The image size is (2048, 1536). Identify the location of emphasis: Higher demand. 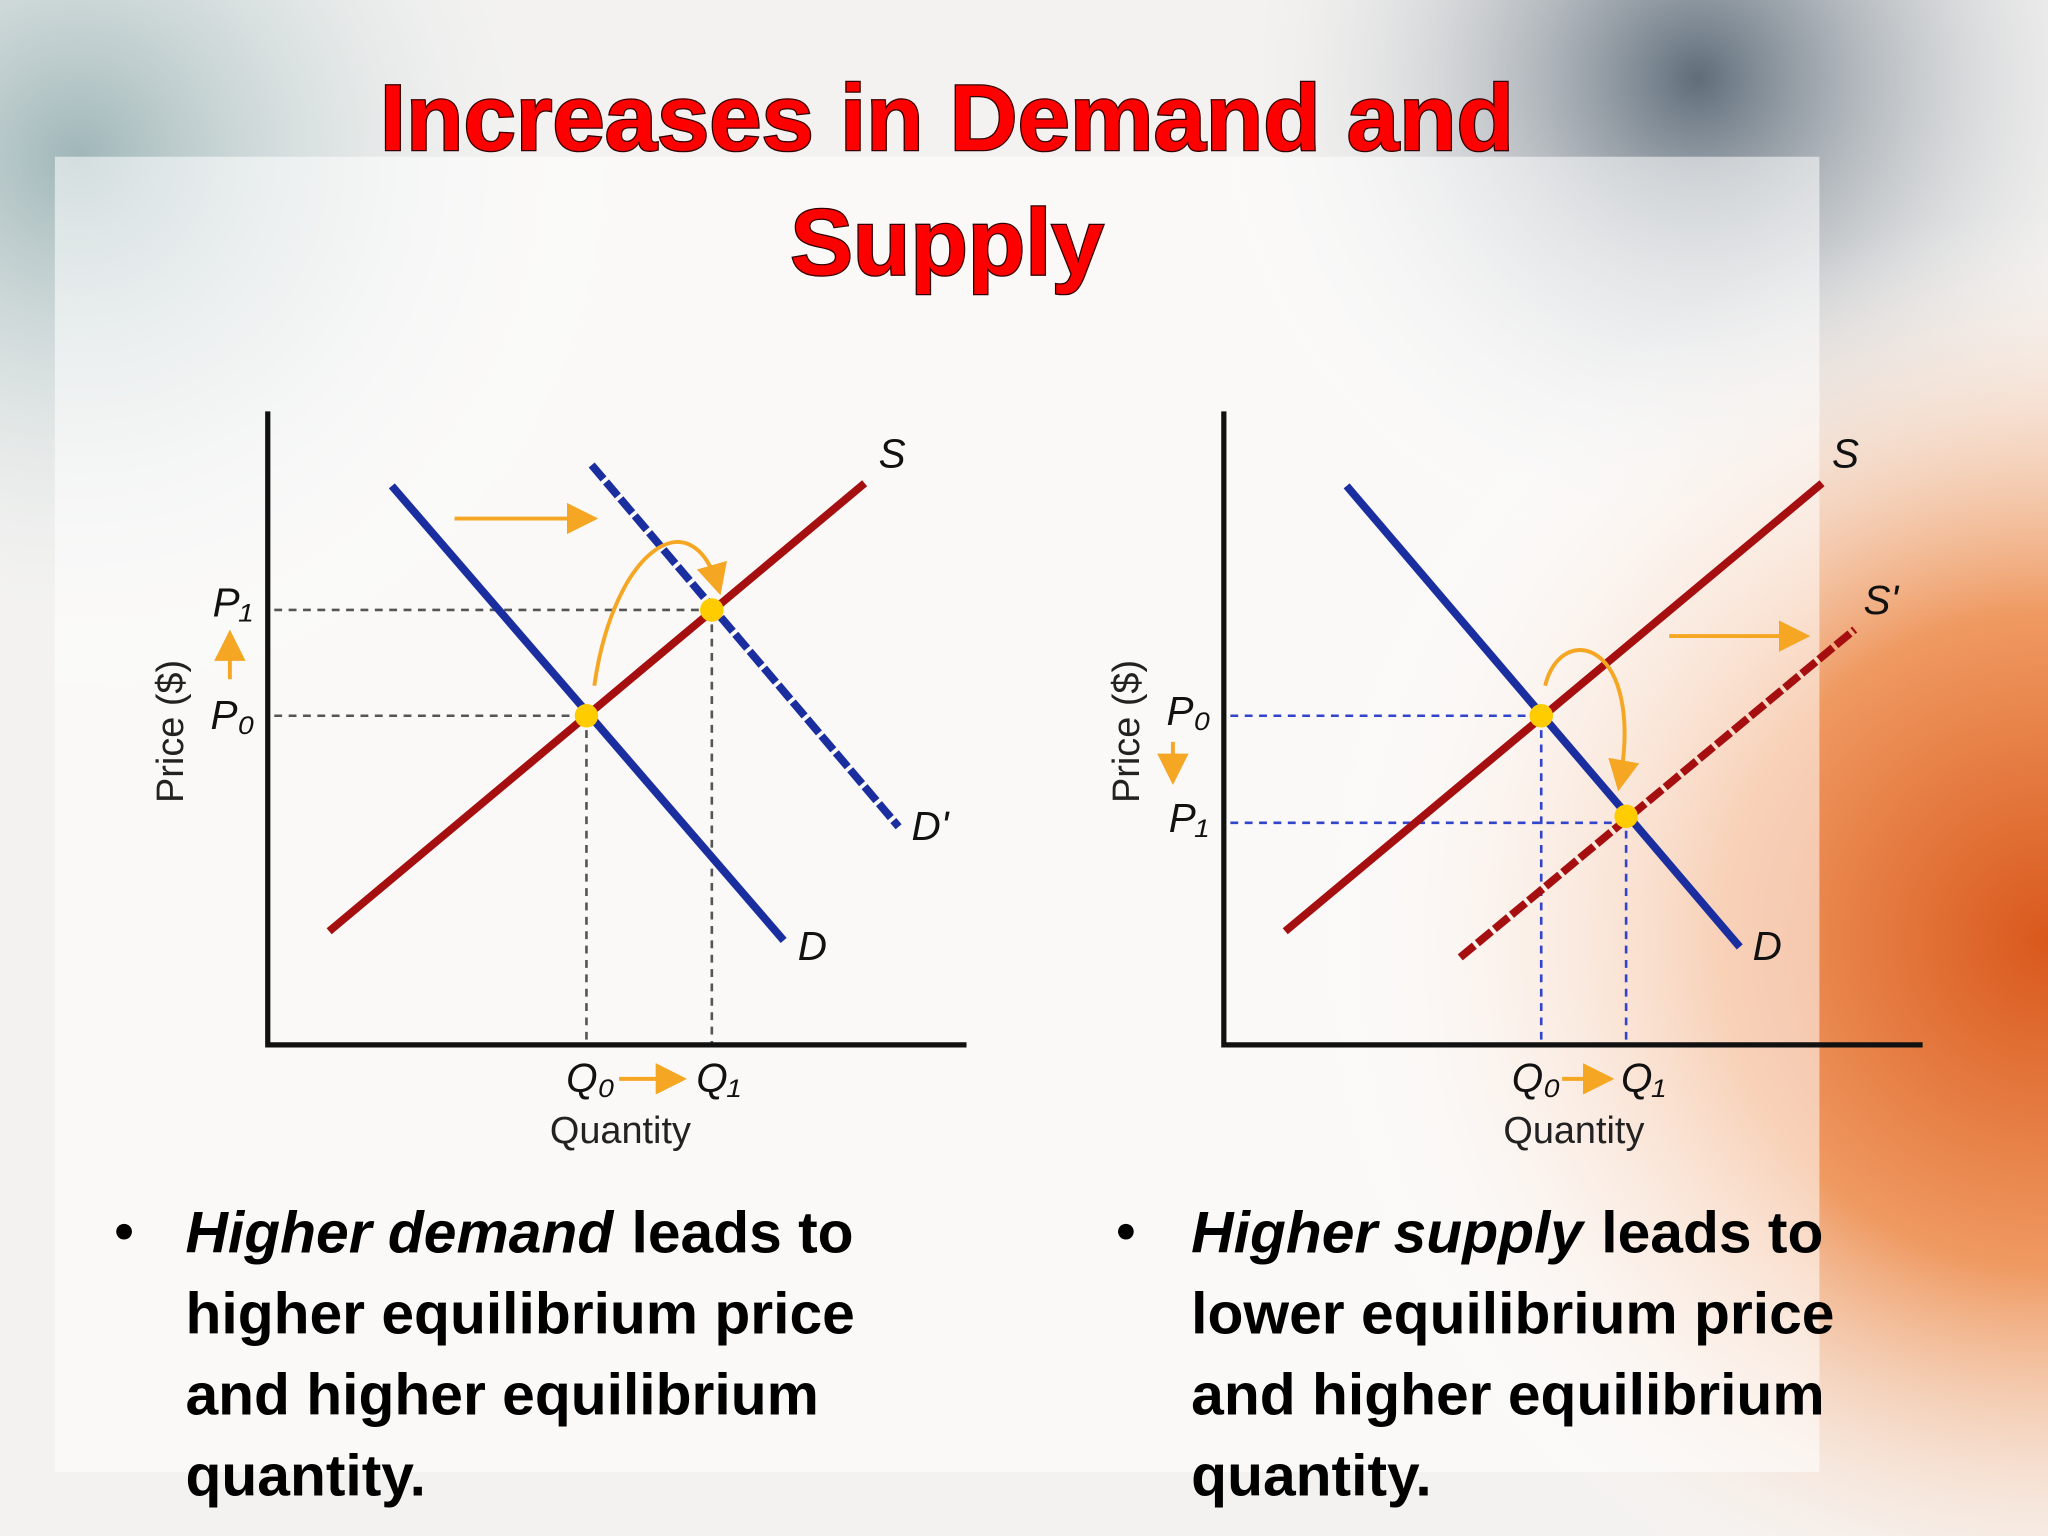
(399, 1233).